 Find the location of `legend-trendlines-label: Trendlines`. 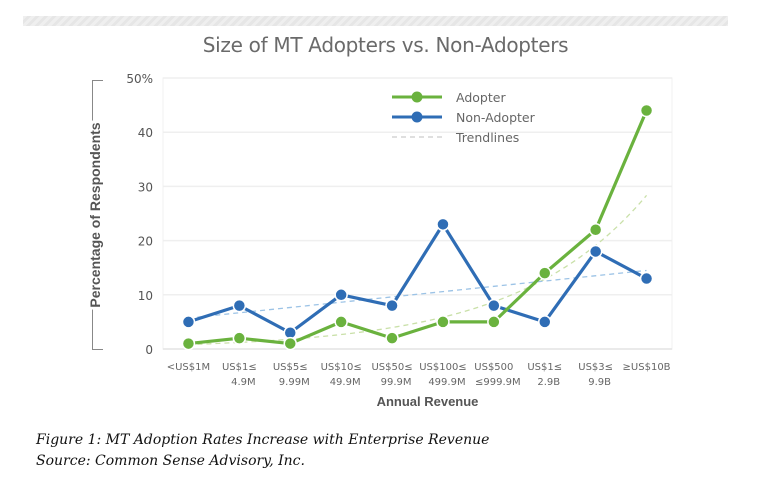

legend-trendlines-label: Trendlines is located at coordinates (487, 137).